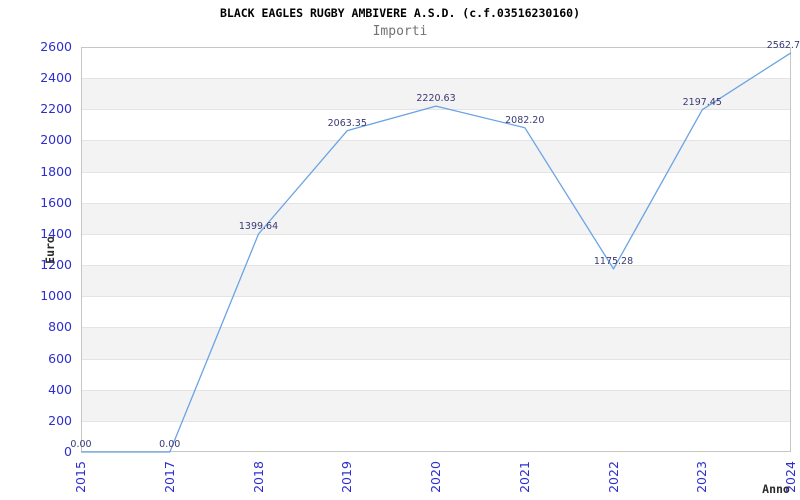 The image size is (800, 500). What do you see at coordinates (56, 109) in the screenshot?
I see `y-tick-label: 2200` at bounding box center [56, 109].